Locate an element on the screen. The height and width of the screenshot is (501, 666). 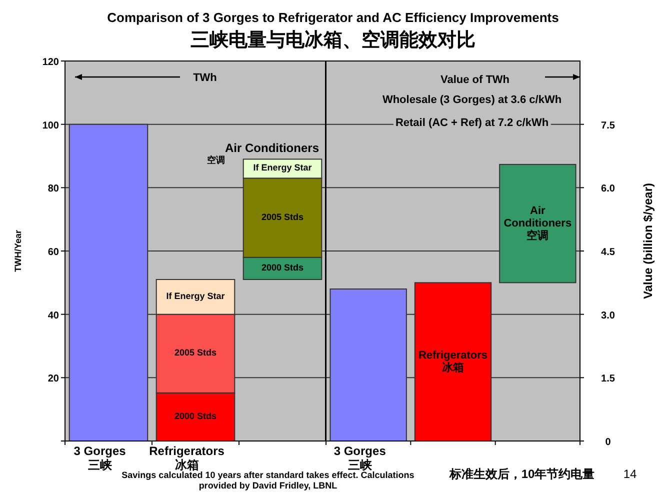
annotation: Wholesale (3 Gorges) at 3.6 c/kWh is located at coordinates (472, 100).